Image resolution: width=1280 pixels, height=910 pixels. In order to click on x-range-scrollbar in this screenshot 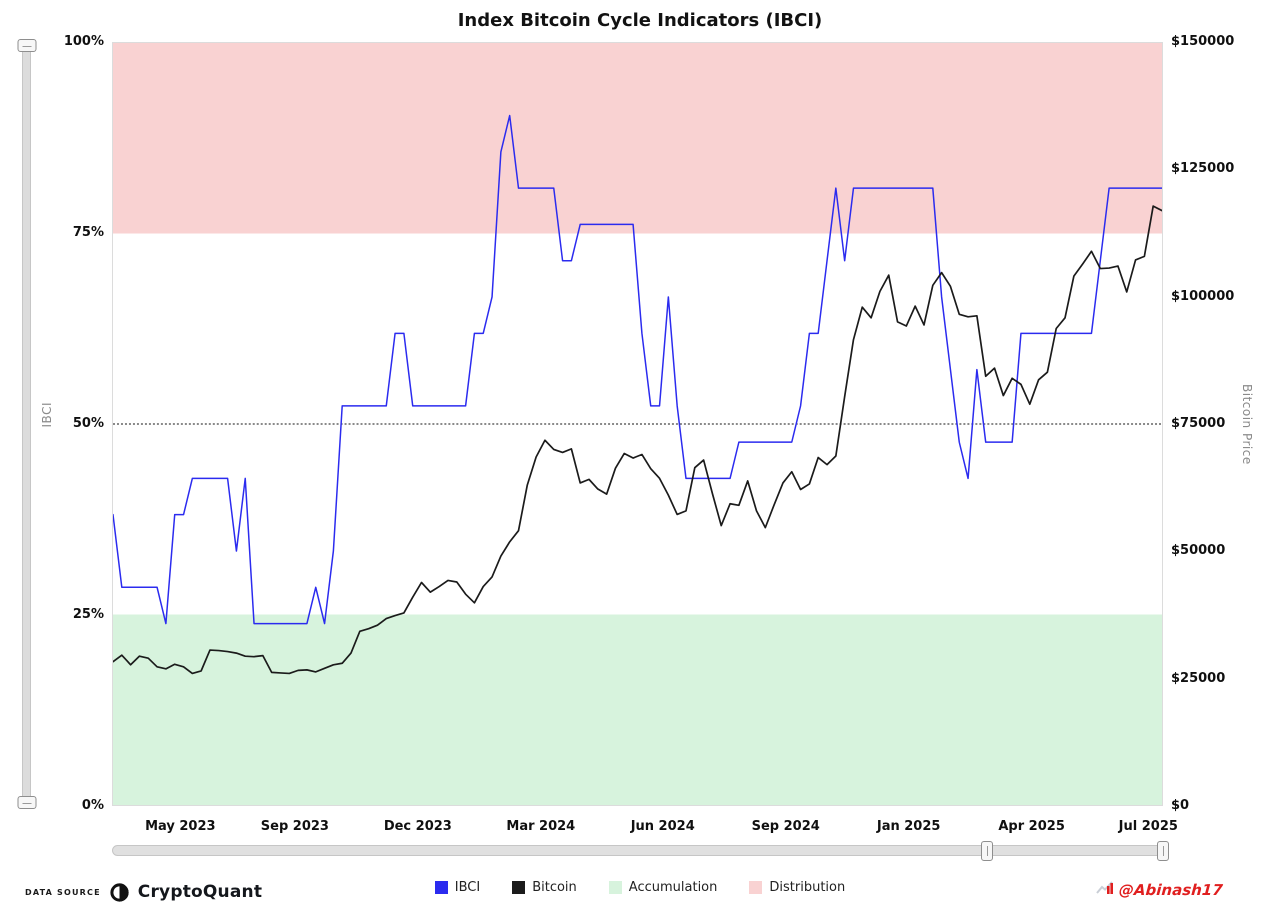, I will do `click(640, 850)`.